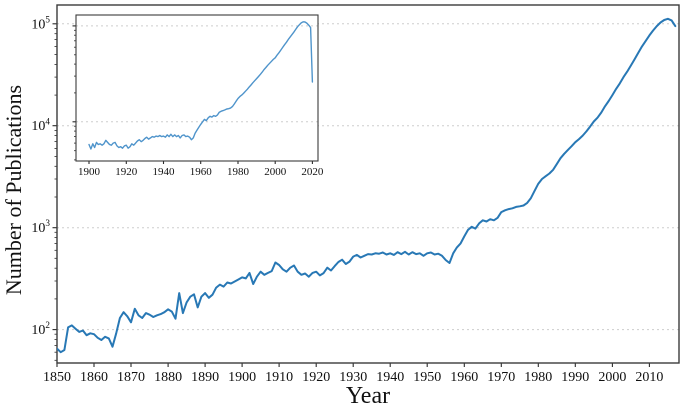 The image size is (685, 412). What do you see at coordinates (57, 377) in the screenshot?
I see `x-tick-label: 1850` at bounding box center [57, 377].